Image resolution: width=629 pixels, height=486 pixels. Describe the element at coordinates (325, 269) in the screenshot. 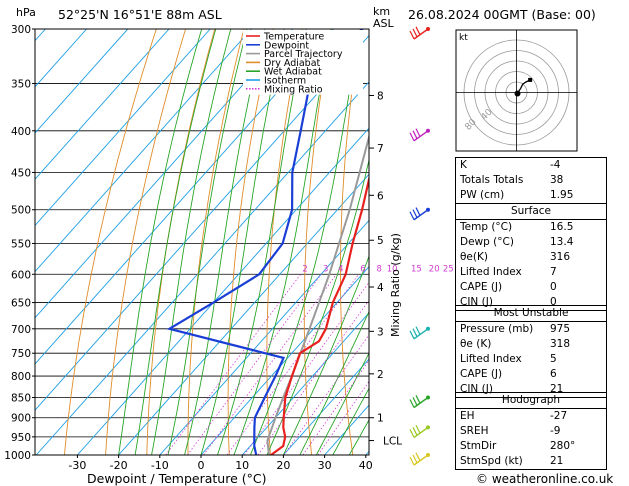

I see `mixing-ratio-label: 3` at that location.